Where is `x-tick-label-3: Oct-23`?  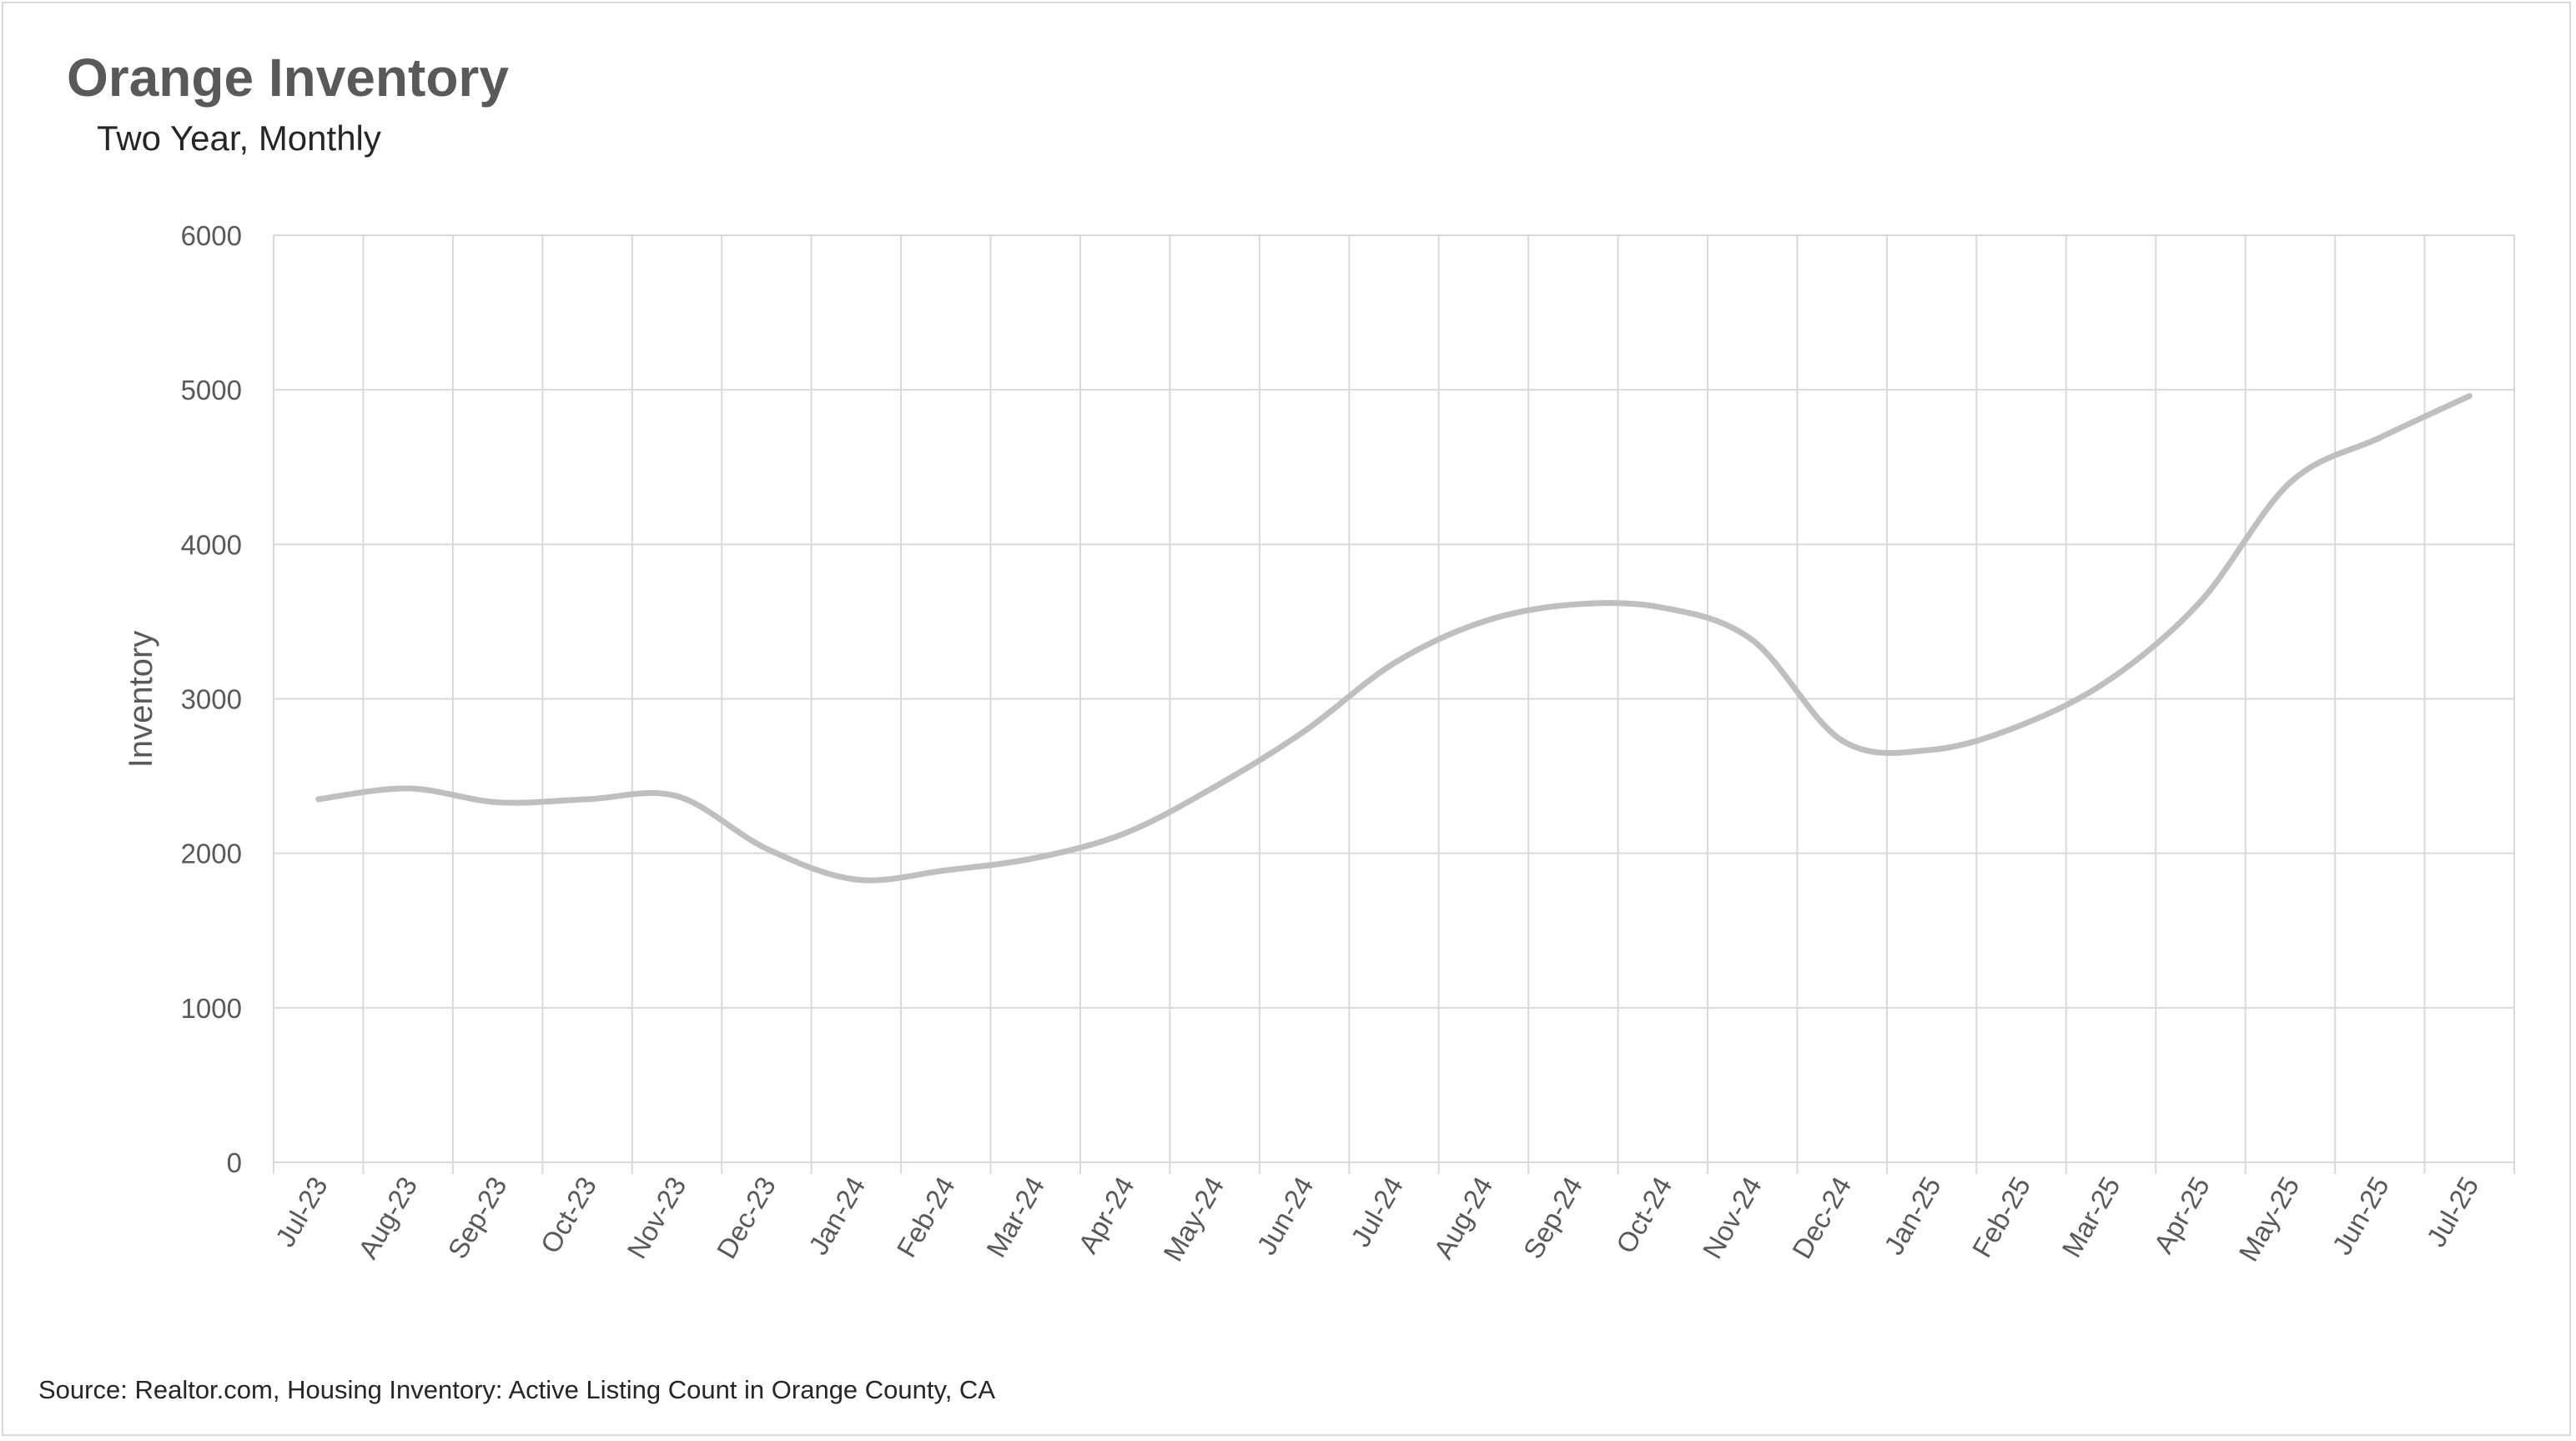 x-tick-label-3: Oct-23 is located at coordinates (569, 1215).